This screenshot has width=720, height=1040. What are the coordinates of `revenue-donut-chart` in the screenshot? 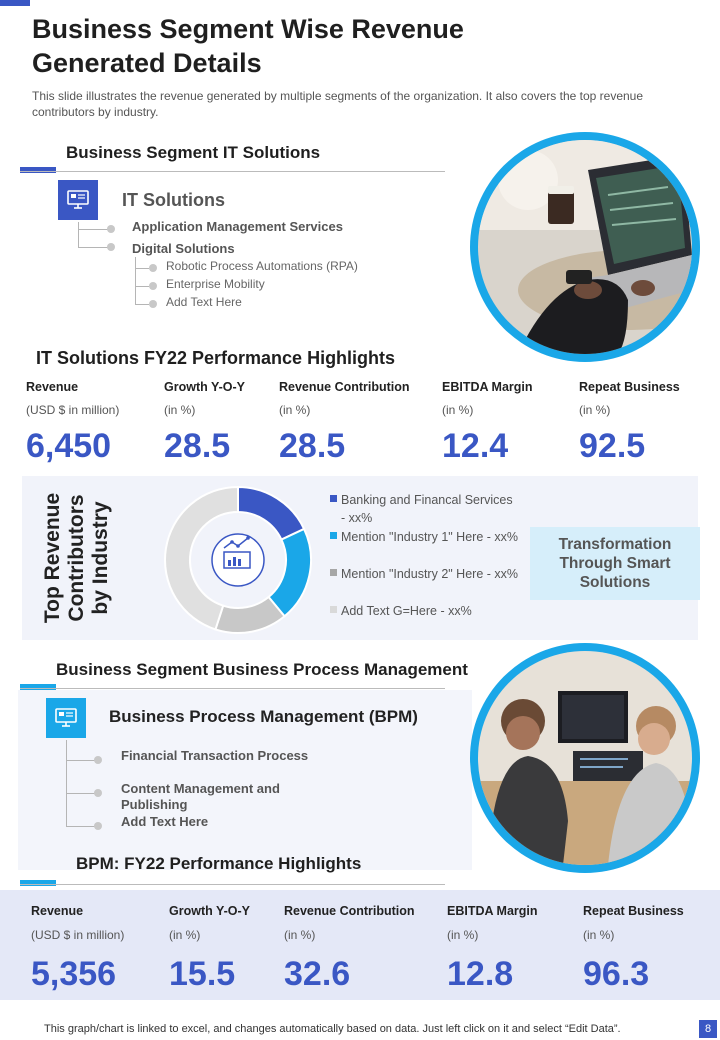 It's located at (238, 560).